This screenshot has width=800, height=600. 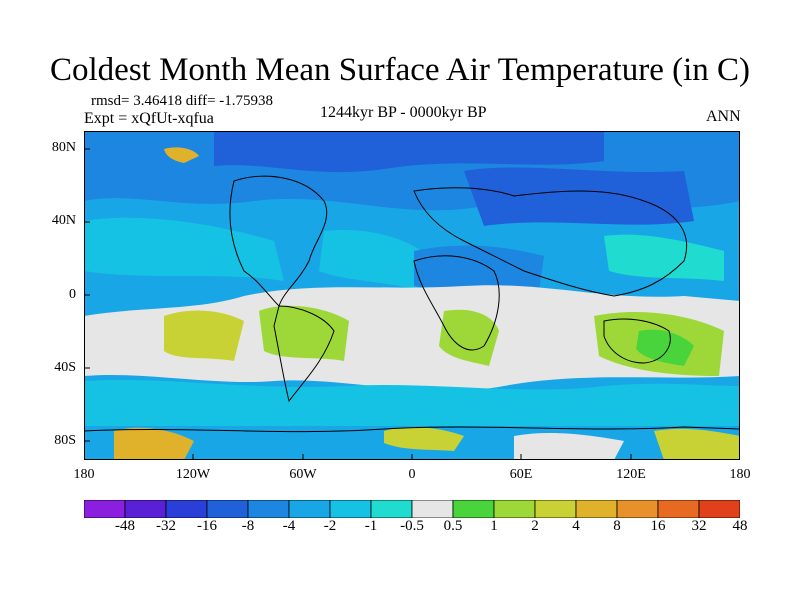 I want to click on stats-text: rmsd= 3.46418 diff= -1.75938, so click(x=182, y=101).